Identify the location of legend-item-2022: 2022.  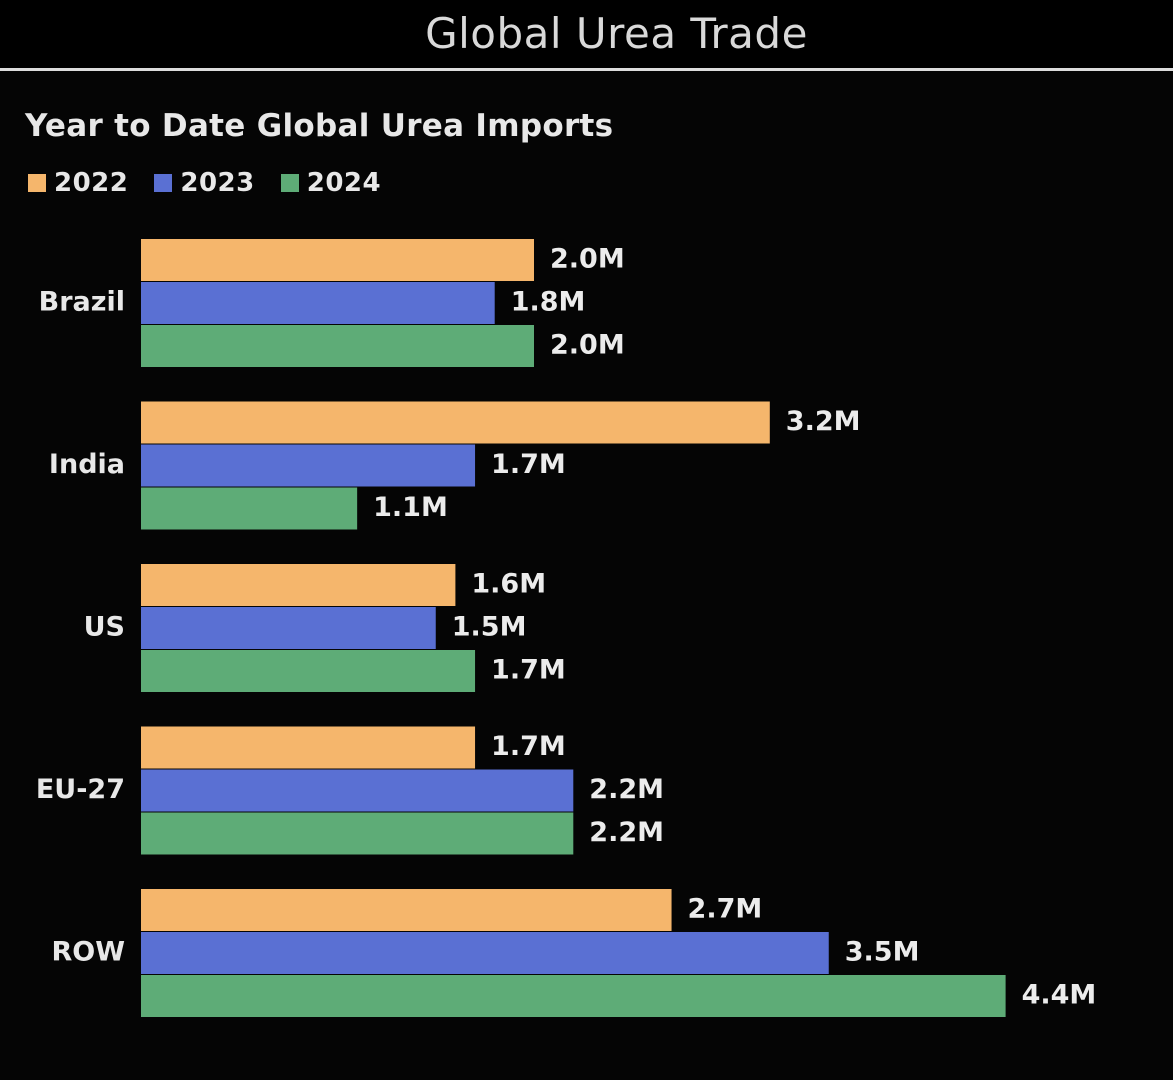
(78, 183).